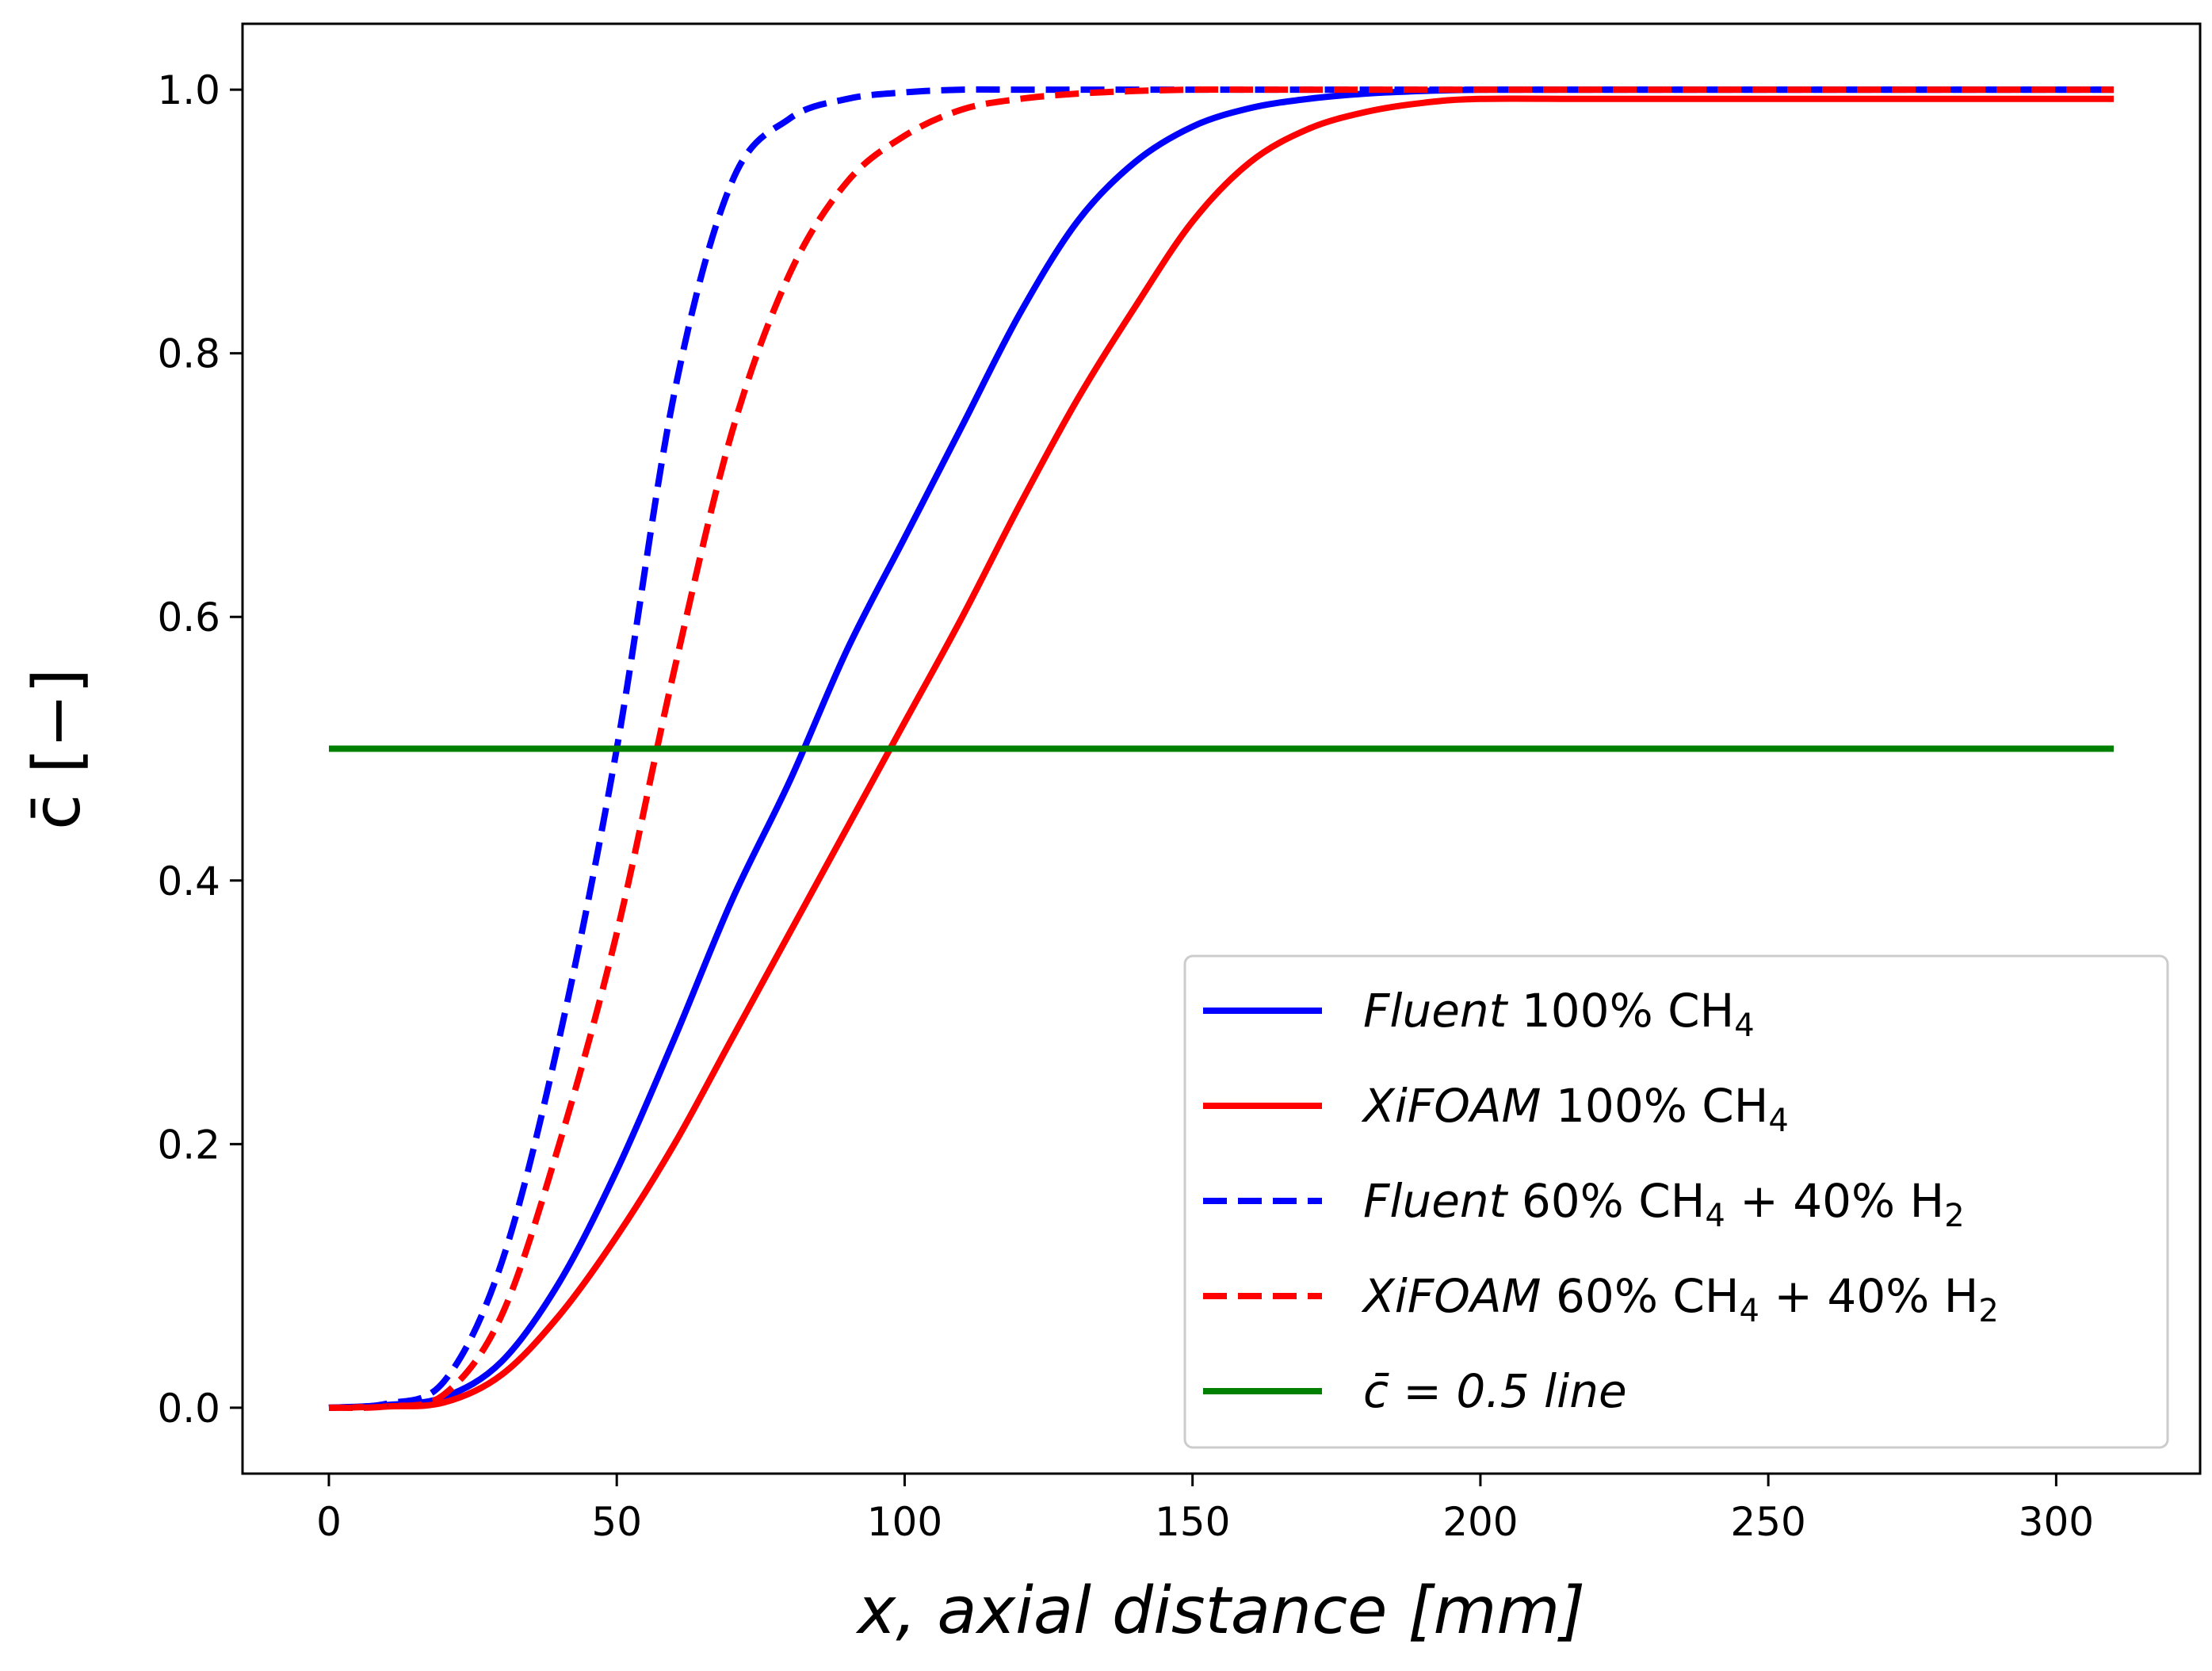 This screenshot has height=1671, width=2212. Describe the element at coordinates (329, 1522) in the screenshot. I see `x-tick-label: 0` at that location.